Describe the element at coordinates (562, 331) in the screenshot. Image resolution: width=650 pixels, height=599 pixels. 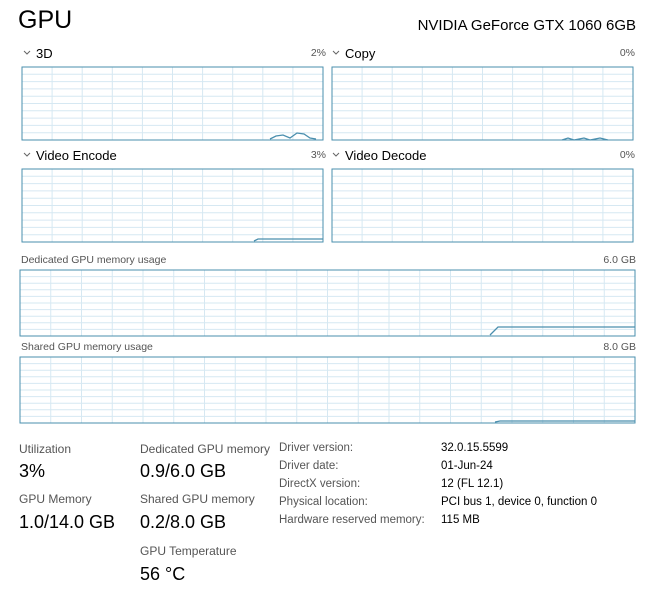
I see `trace-dedicated` at that location.